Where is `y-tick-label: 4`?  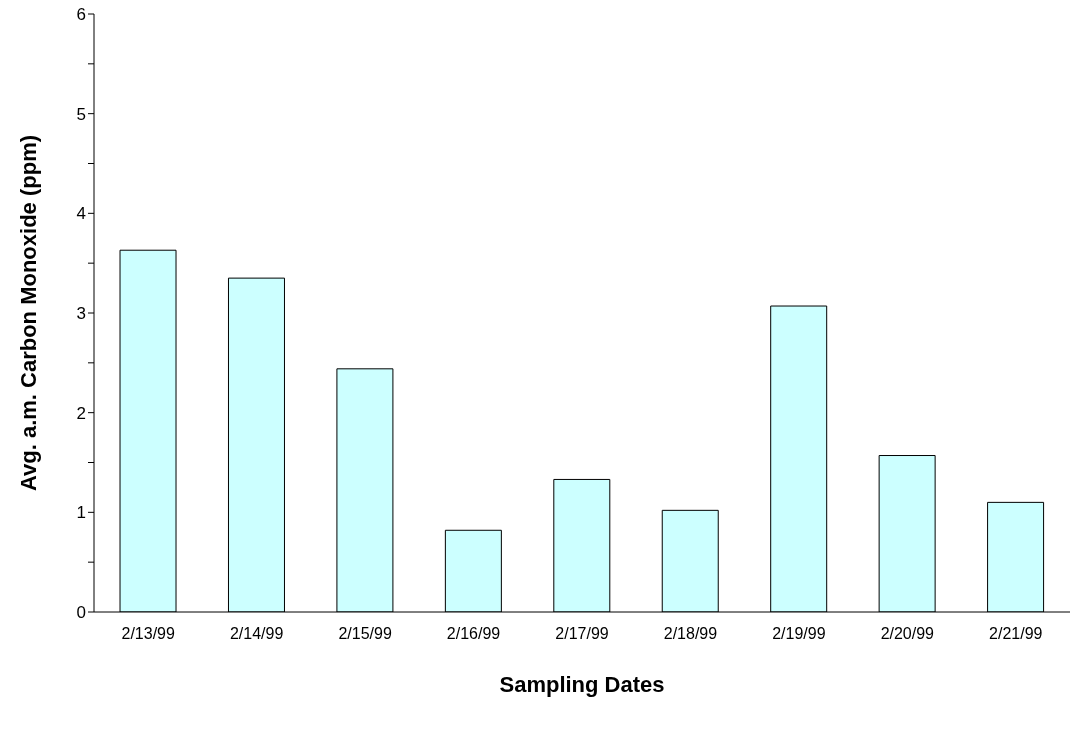 y-tick-label: 4 is located at coordinates (81, 214).